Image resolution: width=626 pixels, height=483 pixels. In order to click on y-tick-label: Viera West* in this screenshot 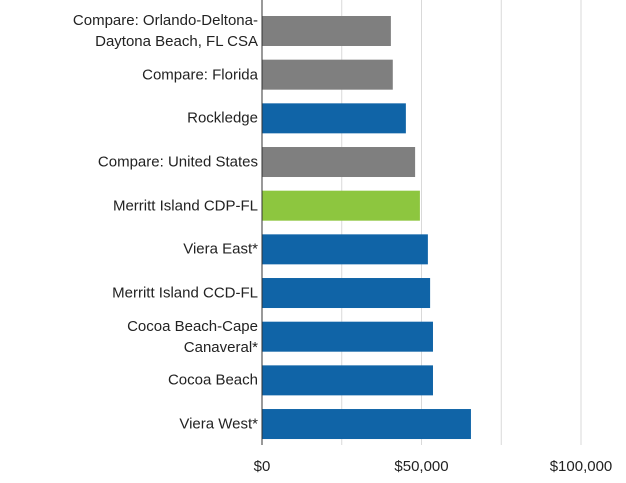, I will do `click(218, 424)`.